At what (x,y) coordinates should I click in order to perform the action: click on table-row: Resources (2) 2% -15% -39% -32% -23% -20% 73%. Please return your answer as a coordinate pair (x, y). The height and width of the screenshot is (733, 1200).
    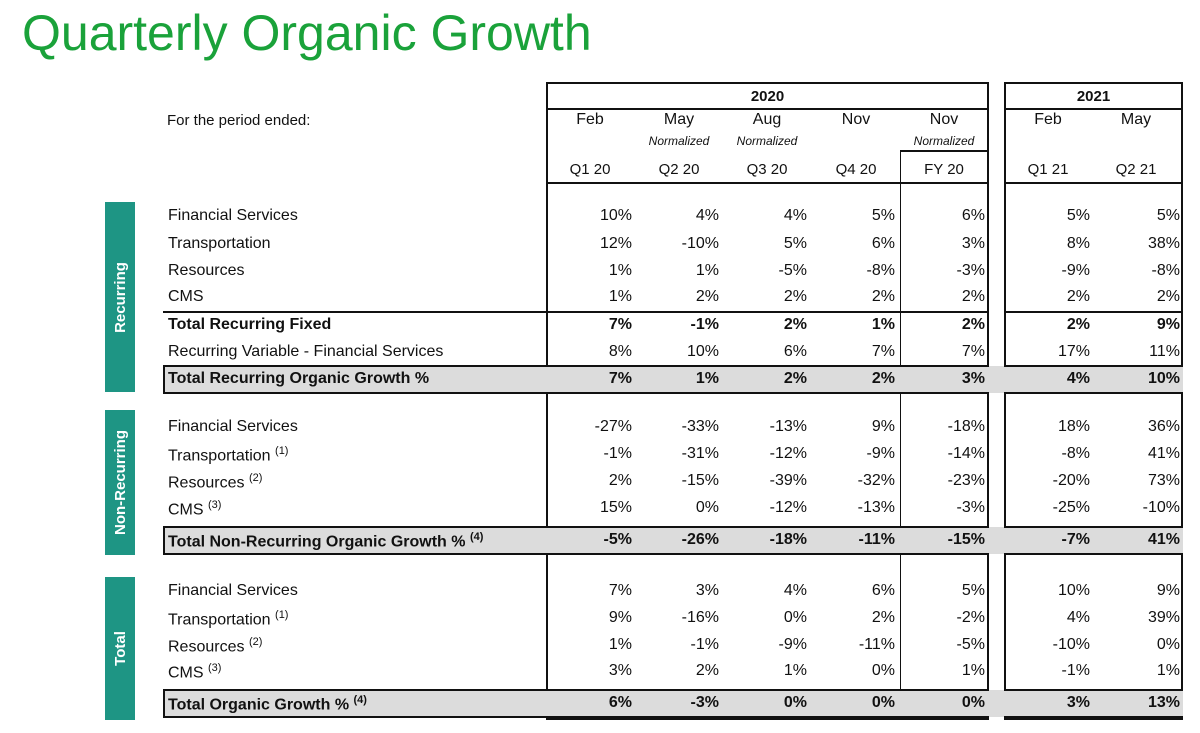
    Looking at the image, I should click on (673, 481).